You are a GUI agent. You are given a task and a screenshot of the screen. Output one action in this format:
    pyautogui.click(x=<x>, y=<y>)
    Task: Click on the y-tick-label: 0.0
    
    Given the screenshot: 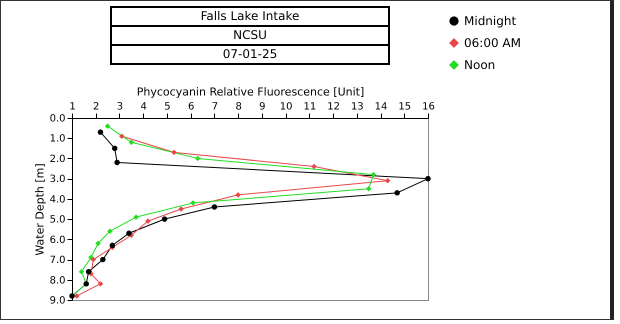 What is the action you would take?
    pyautogui.click(x=58, y=119)
    